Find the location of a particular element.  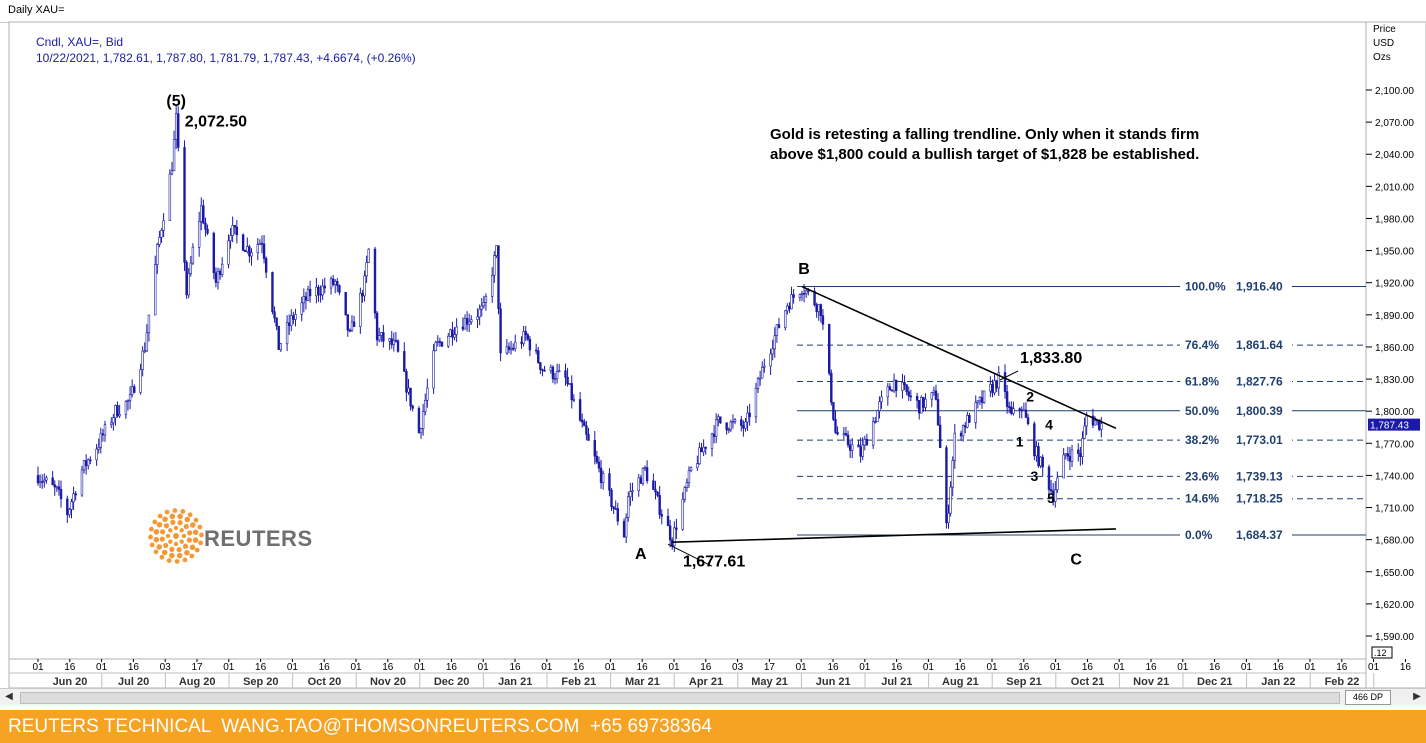

last-price-tag-text: 1,787.43 is located at coordinates (1389, 426).